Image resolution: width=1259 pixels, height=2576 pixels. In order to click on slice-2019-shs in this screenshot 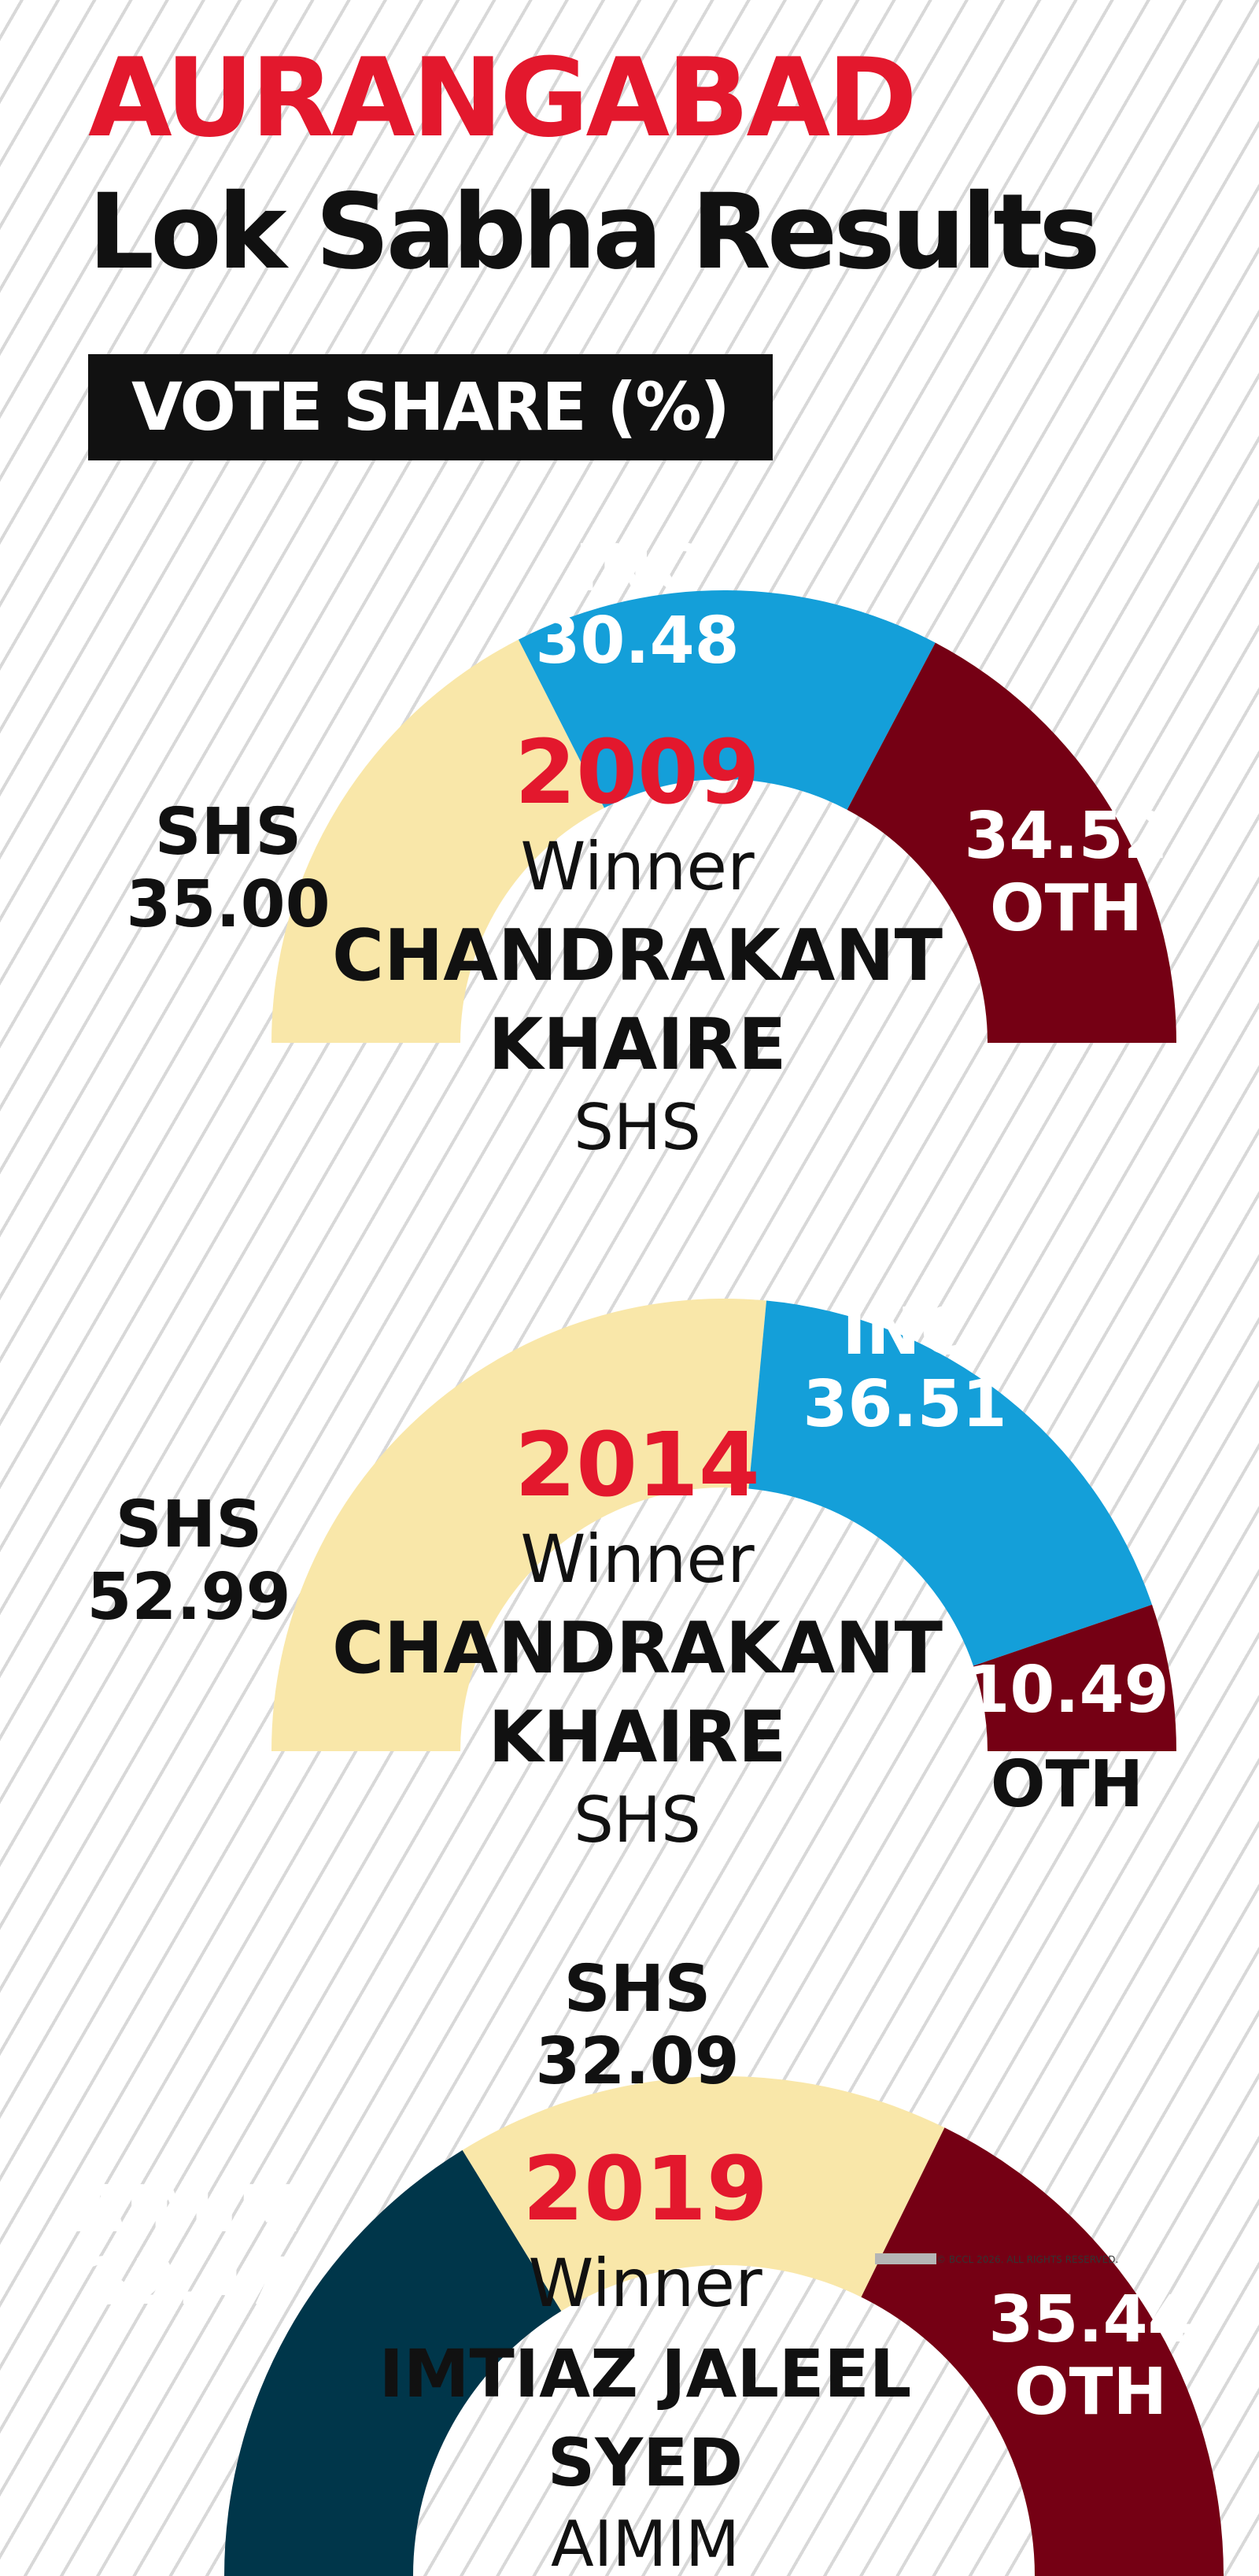, I will do `click(703, 2194)`.